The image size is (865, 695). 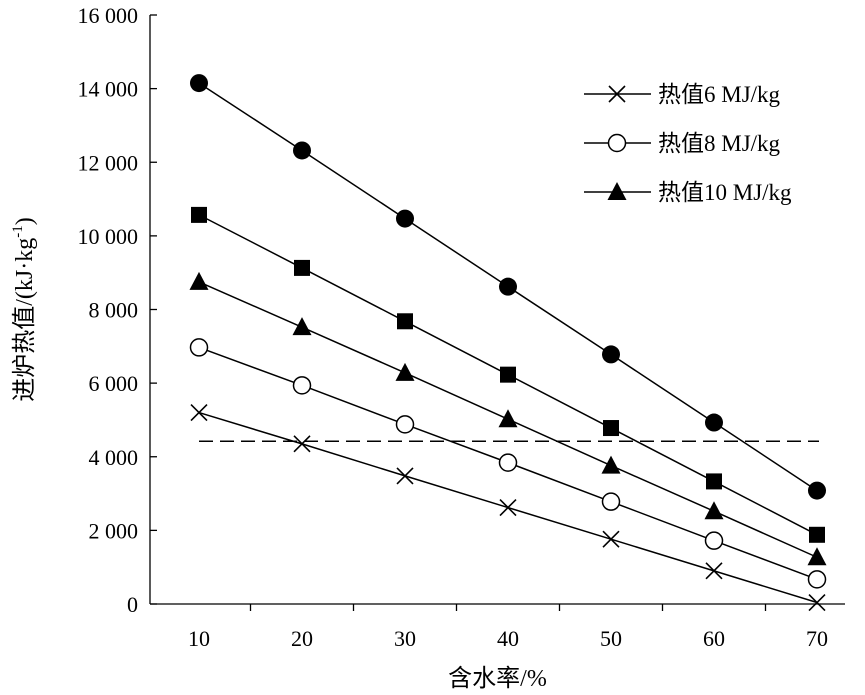 What do you see at coordinates (114, 530) in the screenshot?
I see `y-tick-label: 2 000` at bounding box center [114, 530].